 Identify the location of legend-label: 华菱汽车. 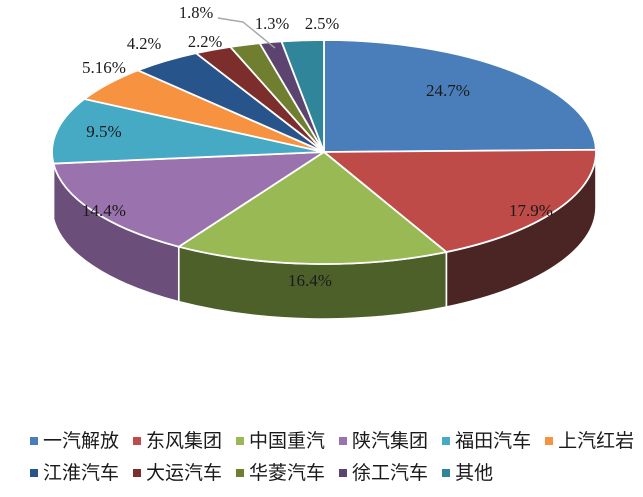
(287, 473).